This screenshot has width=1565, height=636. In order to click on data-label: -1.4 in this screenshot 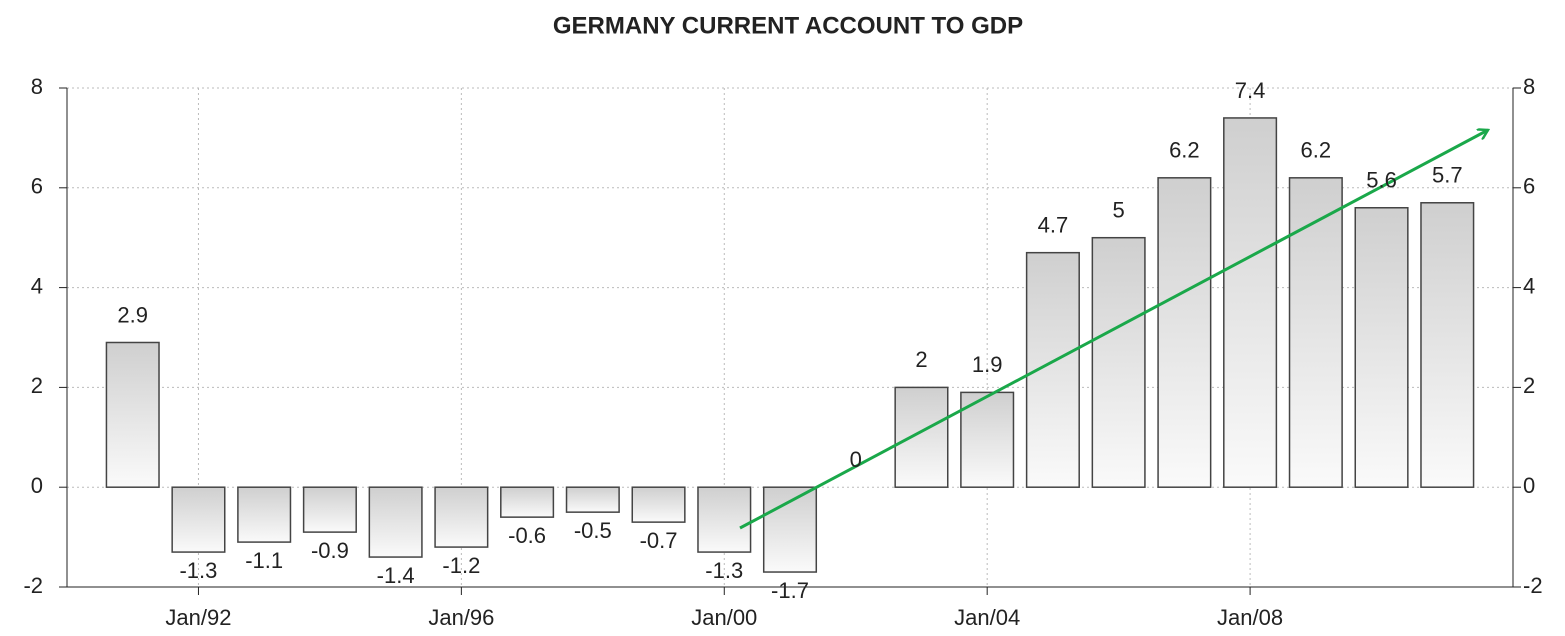, I will do `click(396, 575)`.